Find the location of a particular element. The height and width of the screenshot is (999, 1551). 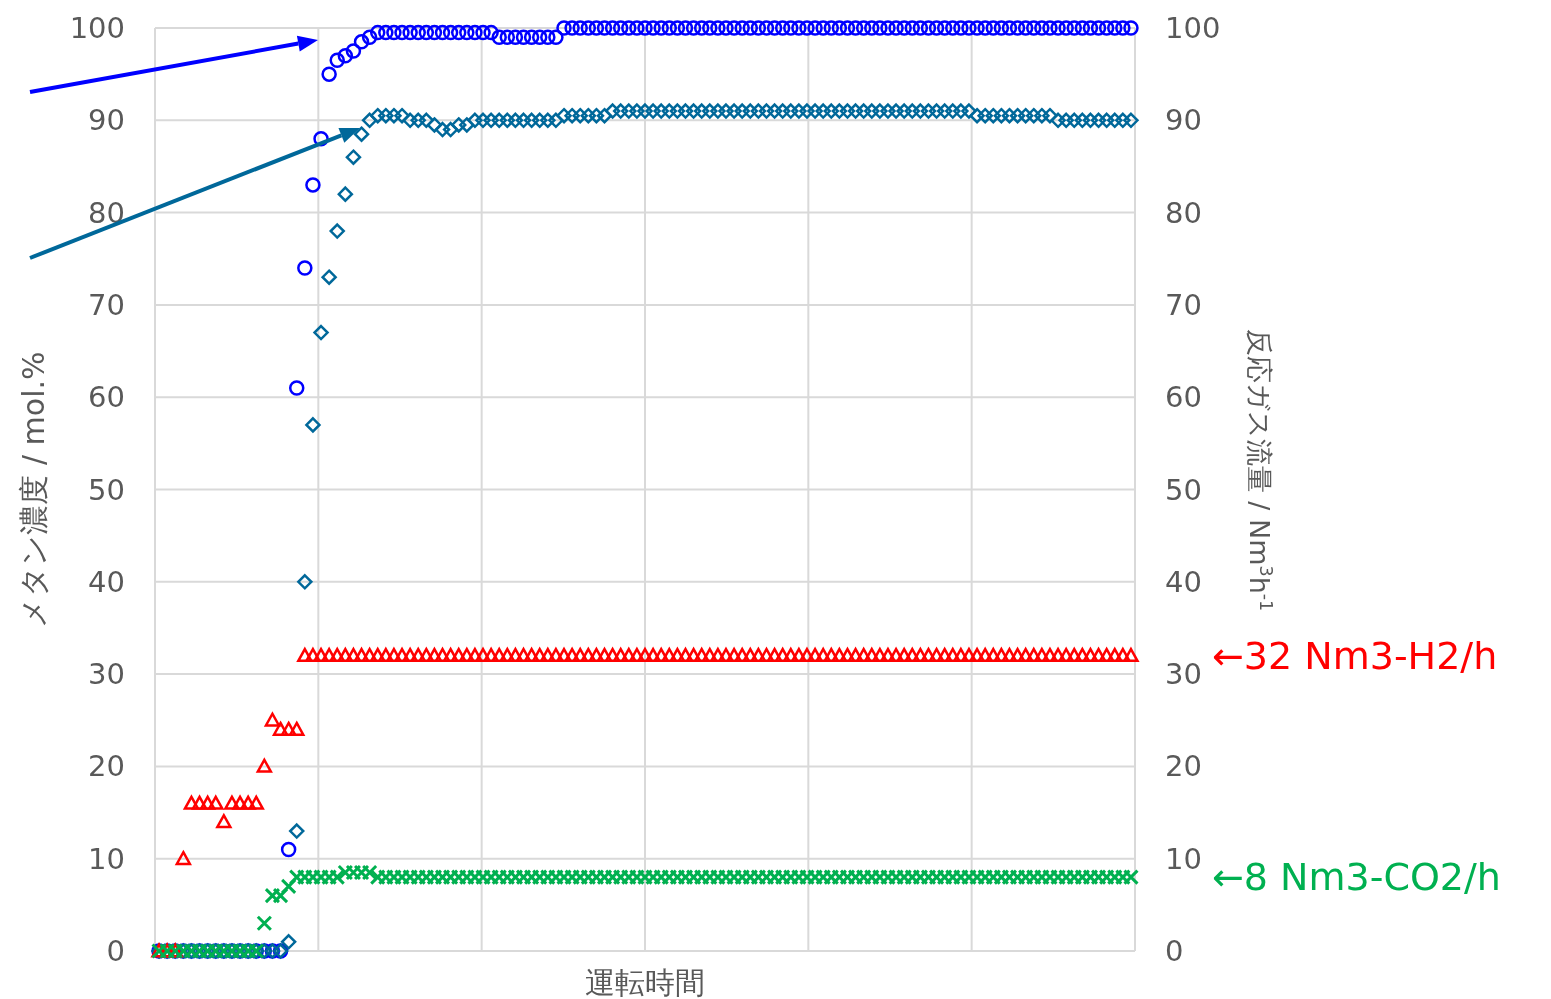

y-tick-label: 70 is located at coordinates (106, 304).